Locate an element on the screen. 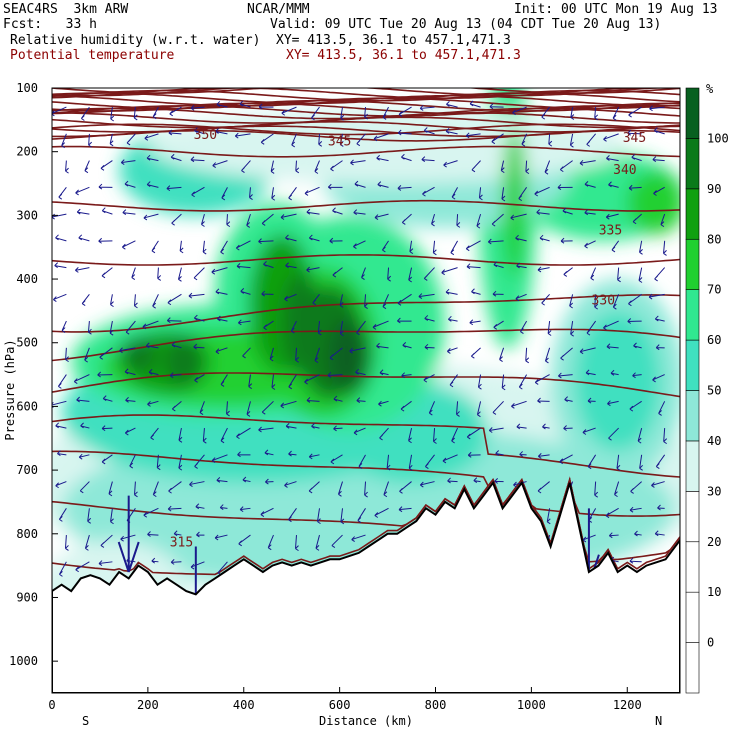 This screenshot has width=740, height=740. theta-contour-label: 345 is located at coordinates (339, 141).